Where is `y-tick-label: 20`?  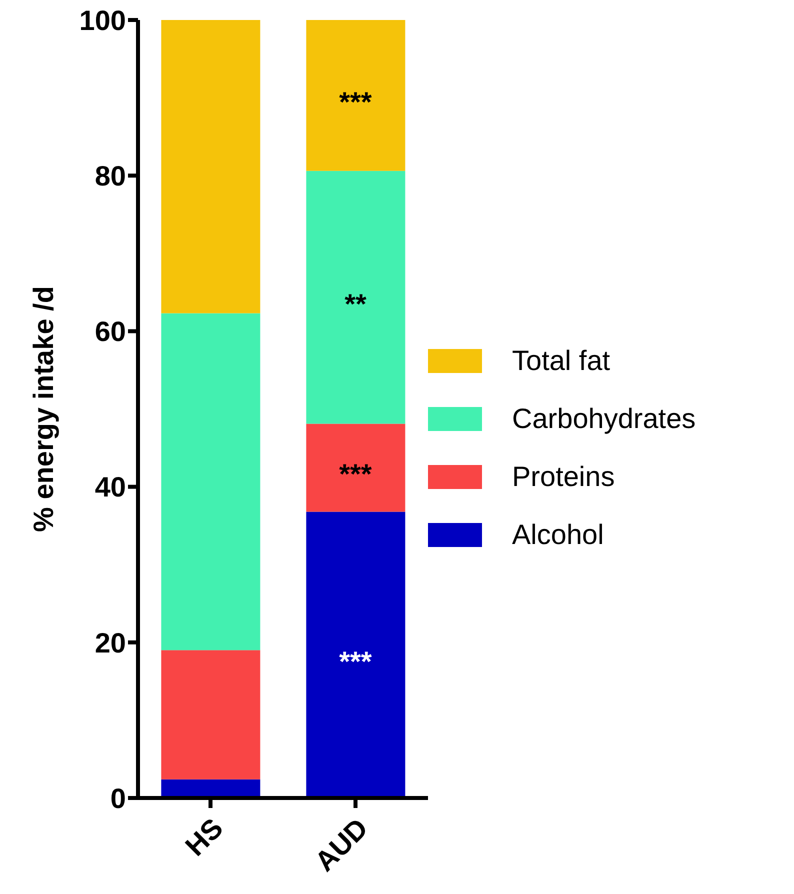 y-tick-label: 20 is located at coordinates (110, 642).